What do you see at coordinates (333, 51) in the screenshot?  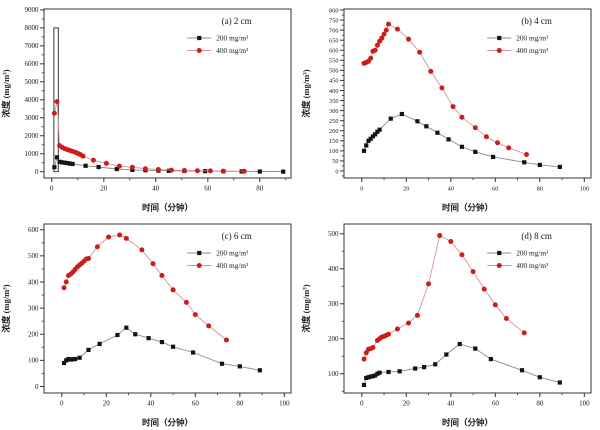 I see `y-tick-label: 600` at bounding box center [333, 51].